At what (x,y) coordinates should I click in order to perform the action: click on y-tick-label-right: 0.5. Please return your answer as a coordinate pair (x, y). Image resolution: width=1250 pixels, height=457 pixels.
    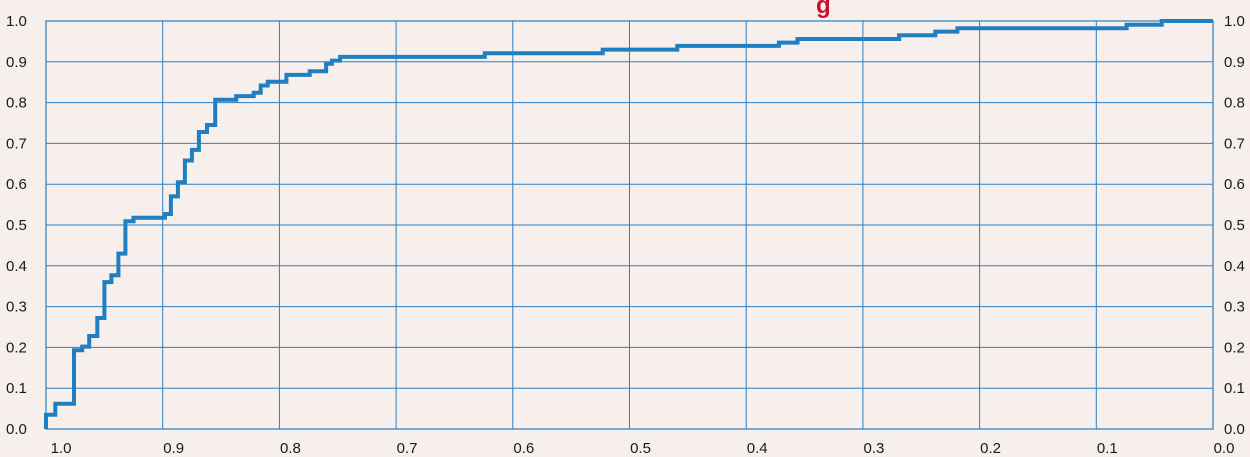
    Looking at the image, I should click on (1234, 225).